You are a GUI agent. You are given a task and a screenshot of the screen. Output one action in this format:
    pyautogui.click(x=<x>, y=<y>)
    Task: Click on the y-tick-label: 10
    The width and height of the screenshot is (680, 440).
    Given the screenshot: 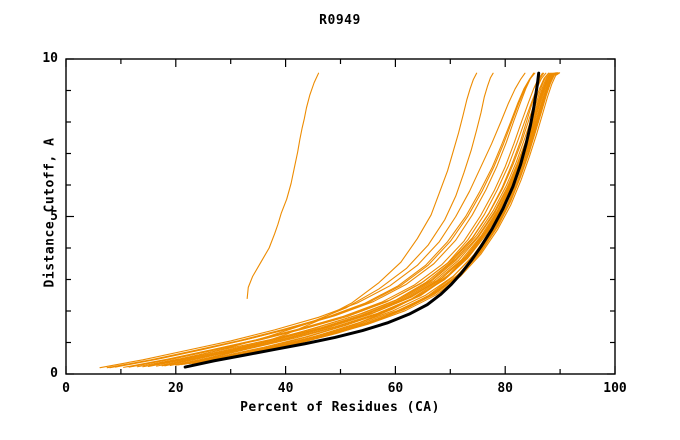 What is the action you would take?
    pyautogui.click(x=50, y=58)
    